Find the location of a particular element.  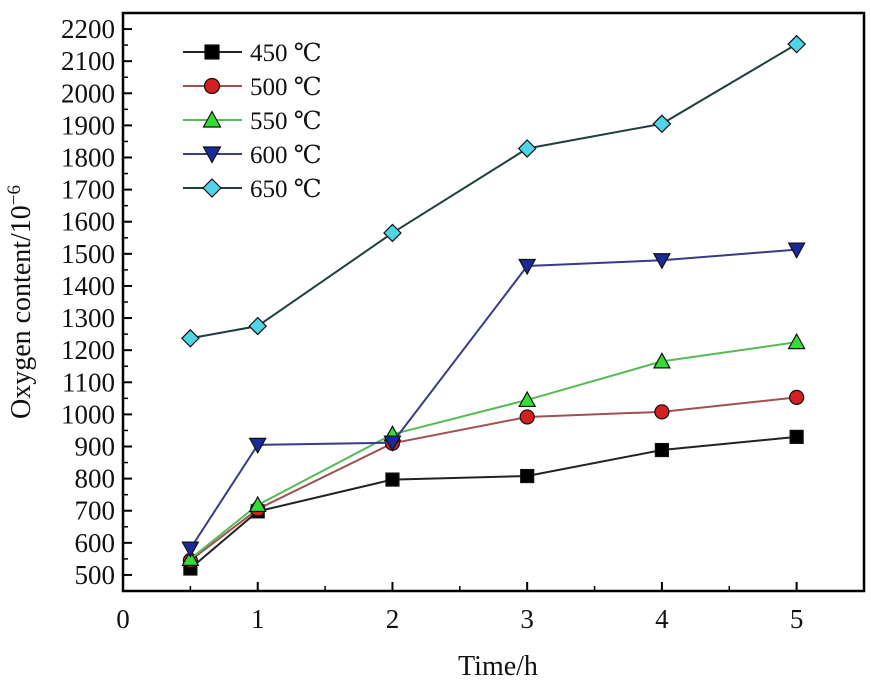

y-tick-label: 700 is located at coordinates (95, 511).